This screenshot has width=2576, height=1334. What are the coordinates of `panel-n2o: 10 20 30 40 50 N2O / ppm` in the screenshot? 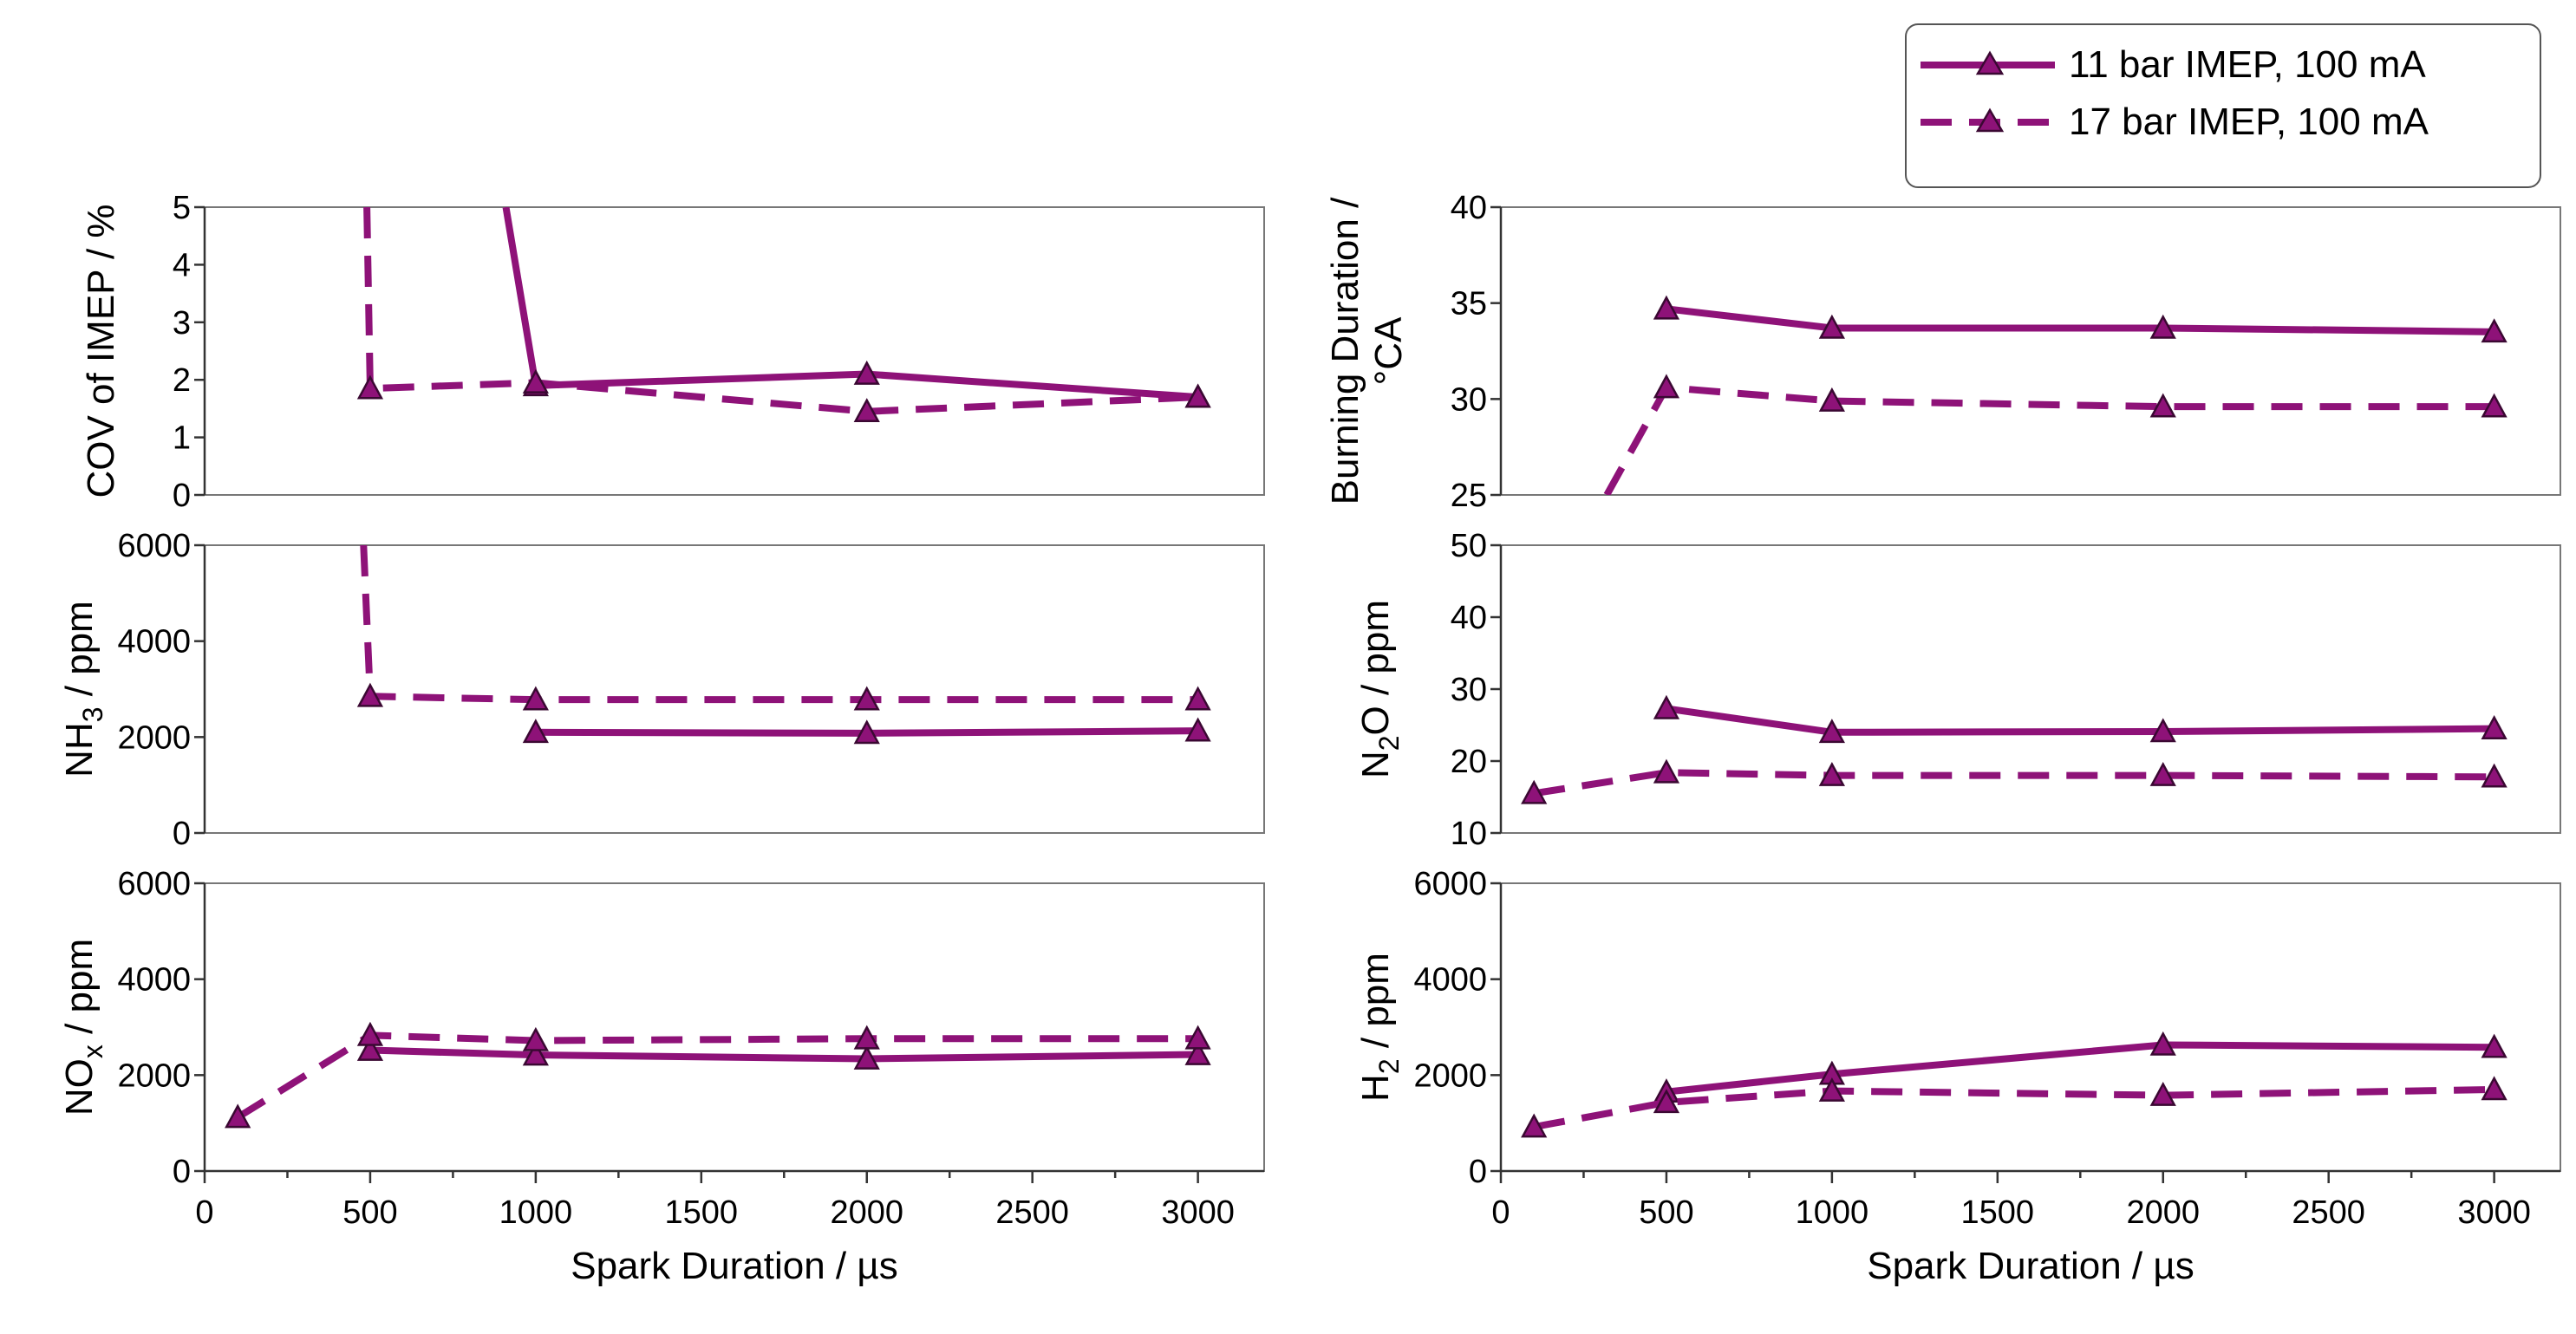 It's located at (1957, 690).